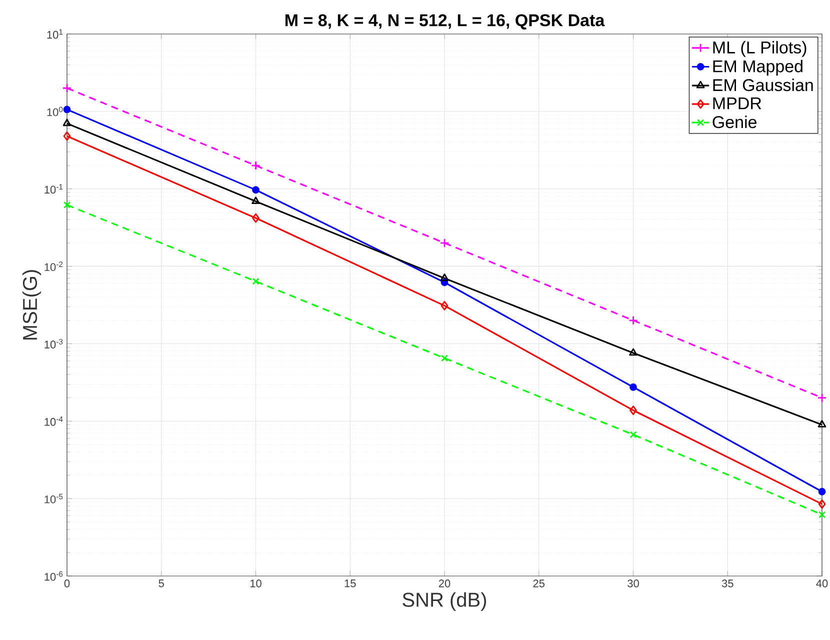 This screenshot has height=640, width=830. What do you see at coordinates (734, 122) in the screenshot?
I see `legend-label: Genie` at bounding box center [734, 122].